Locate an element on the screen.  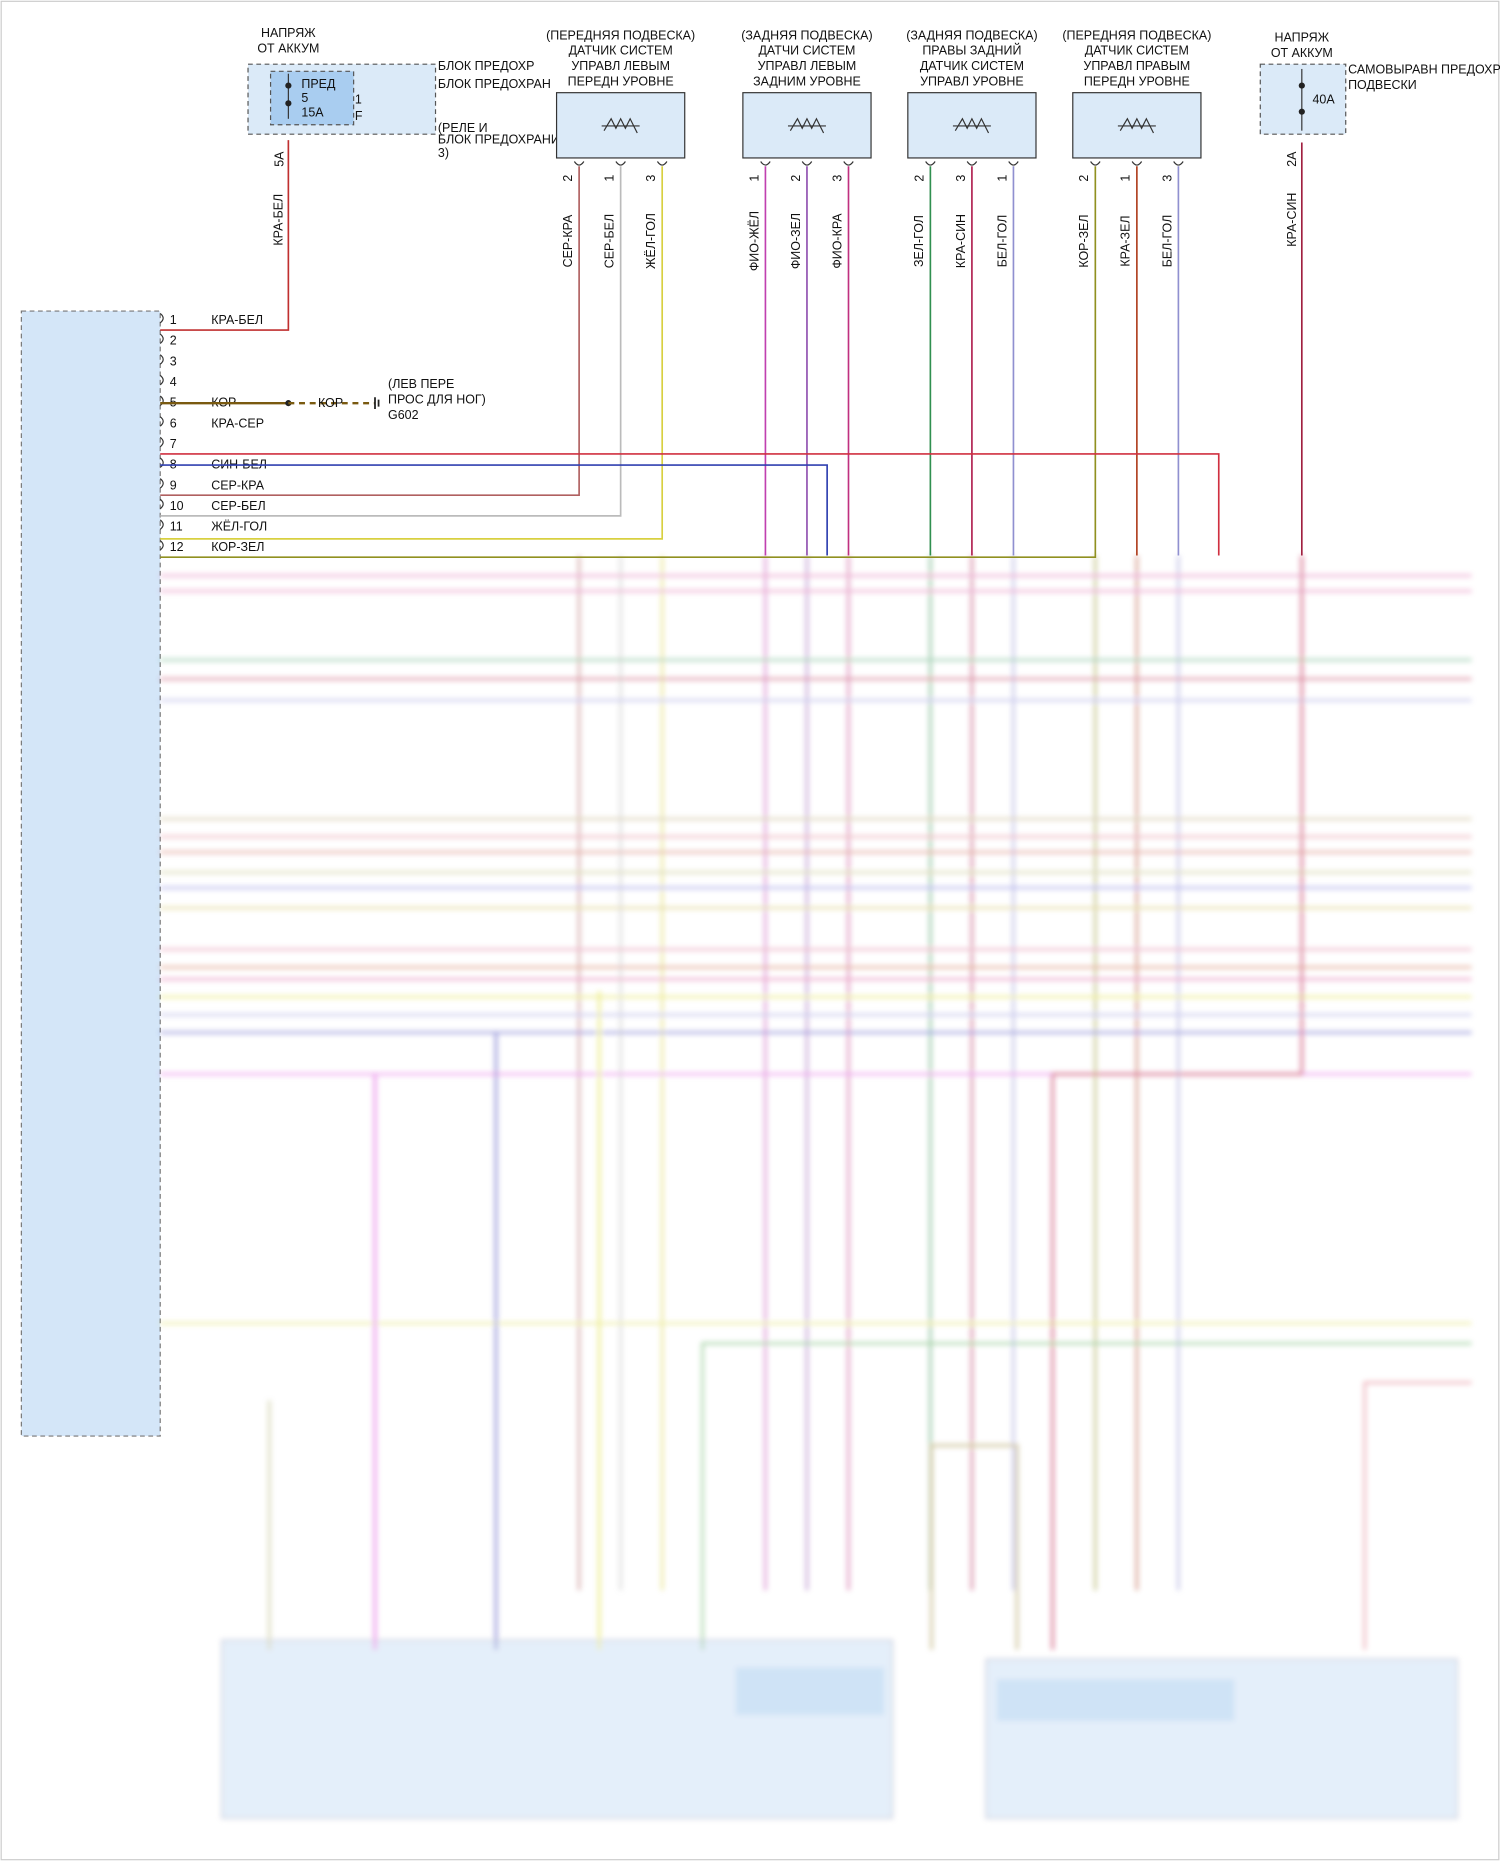
splice is located at coordinates (1301, 111).